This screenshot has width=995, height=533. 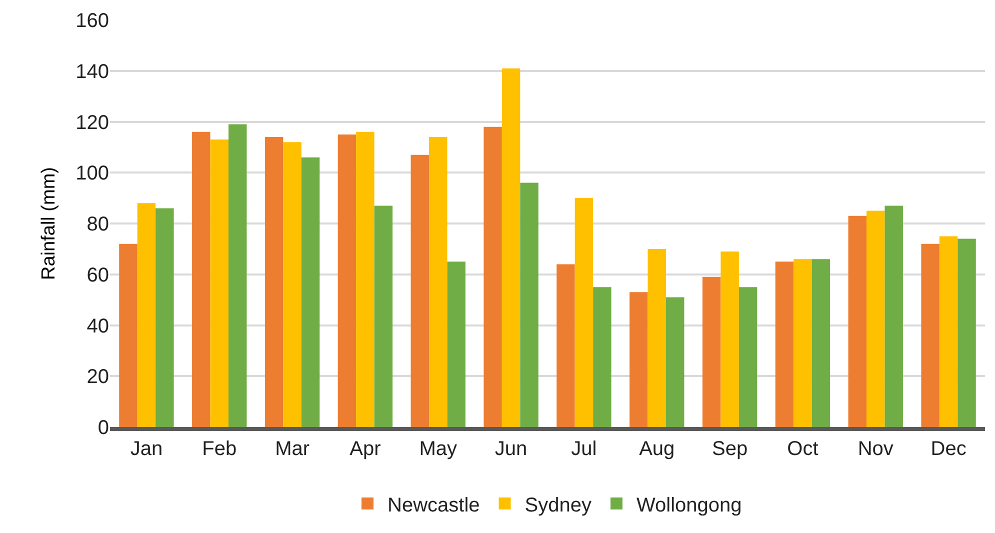 What do you see at coordinates (103, 428) in the screenshot?
I see `y-tick-label: 0` at bounding box center [103, 428].